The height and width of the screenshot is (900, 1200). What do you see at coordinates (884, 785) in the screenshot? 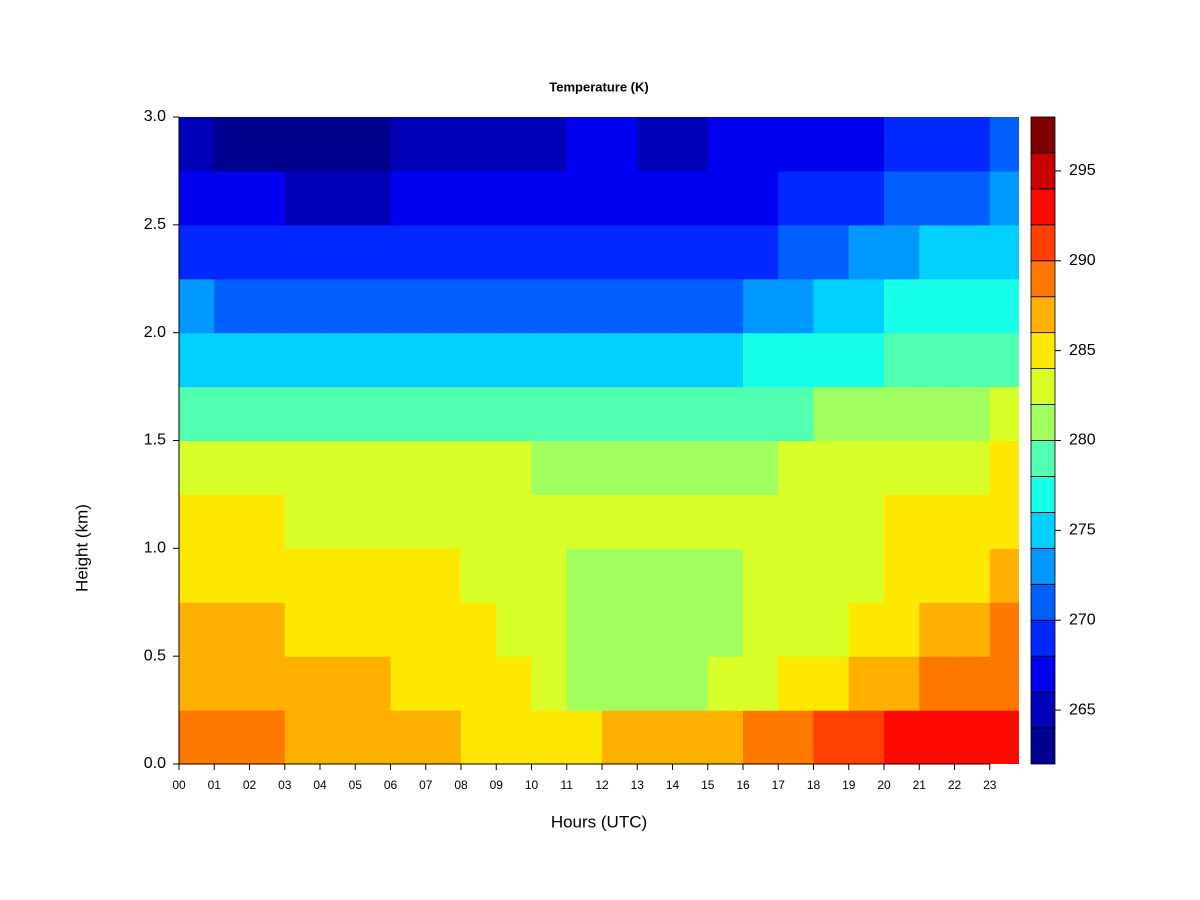
I see `x-tick-label: 20` at bounding box center [884, 785].